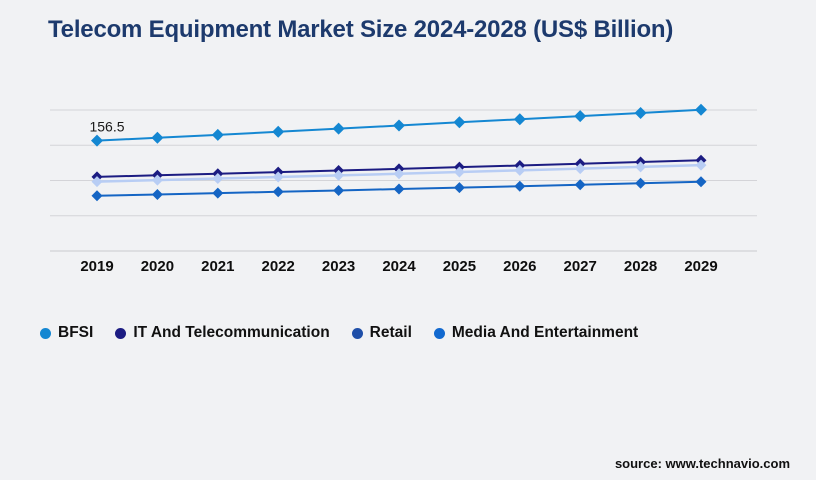 Image resolution: width=816 pixels, height=480 pixels. What do you see at coordinates (390, 332) in the screenshot?
I see `legend-label: Retail` at bounding box center [390, 332].